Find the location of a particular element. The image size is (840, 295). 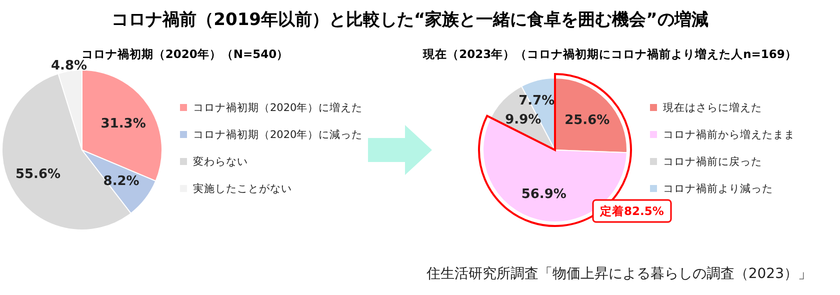

data-label: 9.9% is located at coordinates (523, 120).